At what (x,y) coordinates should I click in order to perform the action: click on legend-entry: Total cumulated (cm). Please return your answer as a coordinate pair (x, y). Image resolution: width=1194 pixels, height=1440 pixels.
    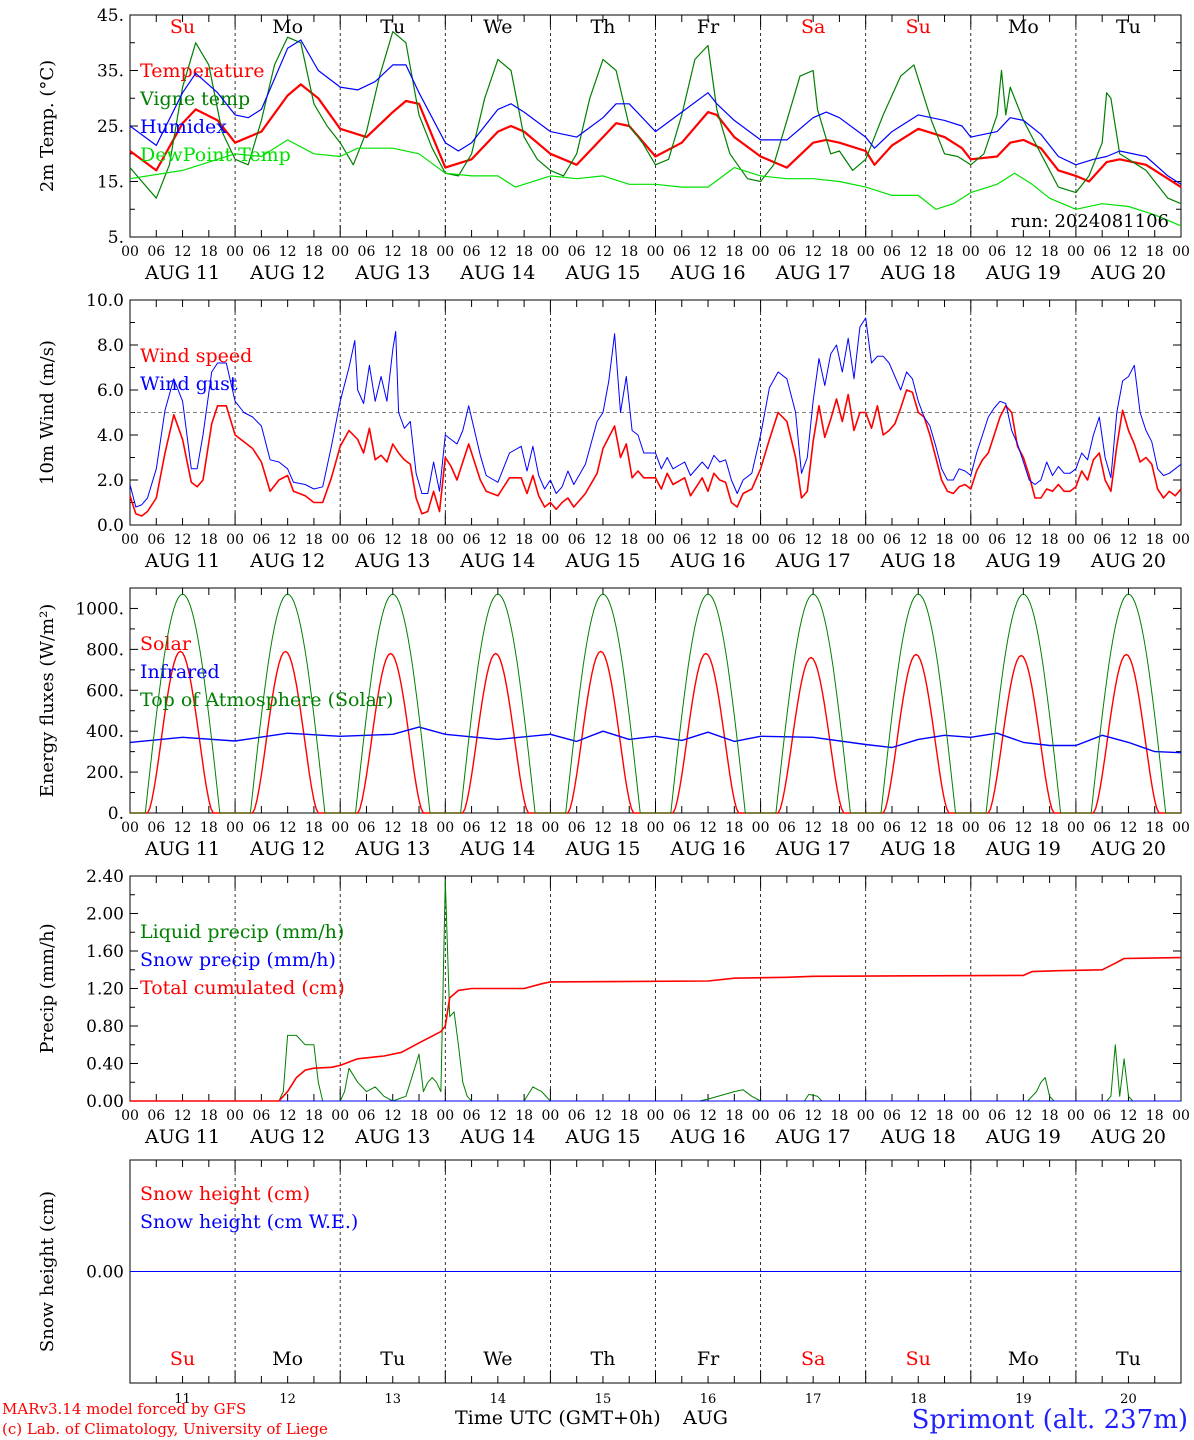
    Looking at the image, I should click on (242, 988).